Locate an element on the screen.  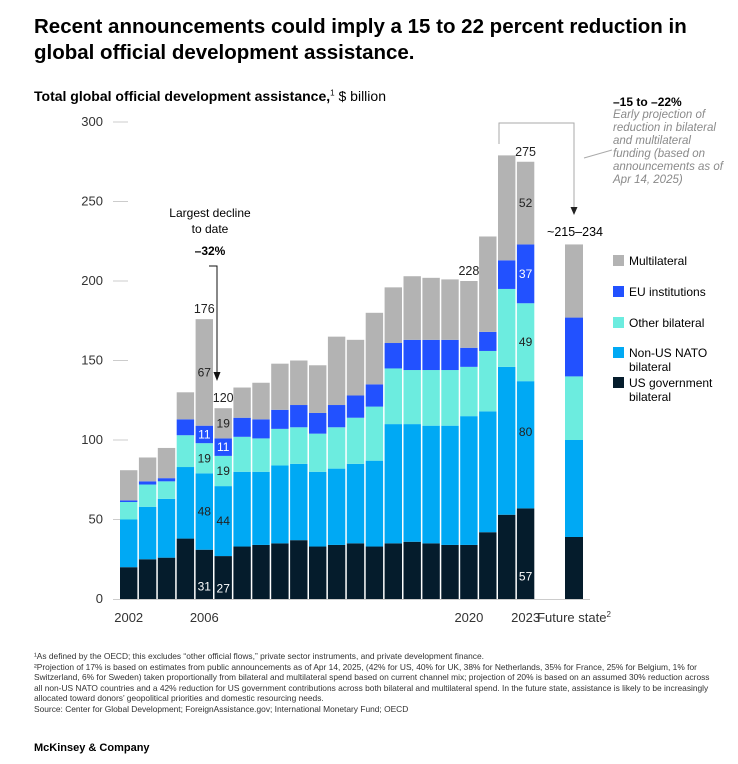
future-projection-connector is located at coordinates (536, 165).